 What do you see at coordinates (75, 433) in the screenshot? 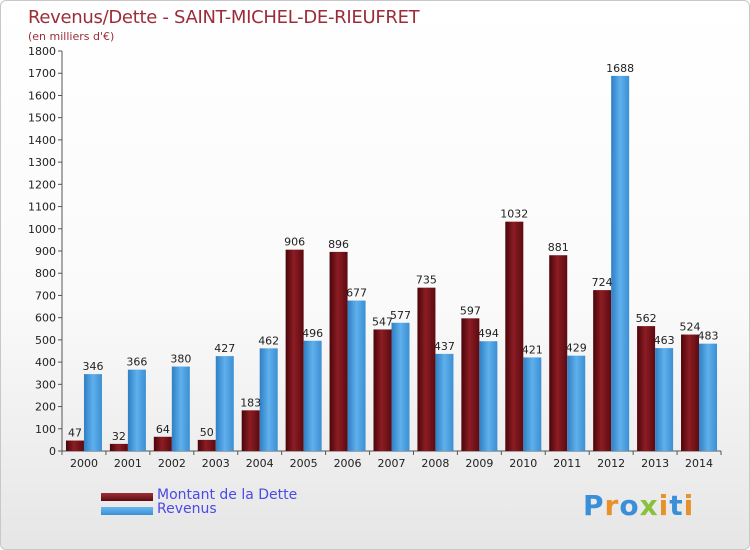
I see `data-label-dette: 47` at bounding box center [75, 433].